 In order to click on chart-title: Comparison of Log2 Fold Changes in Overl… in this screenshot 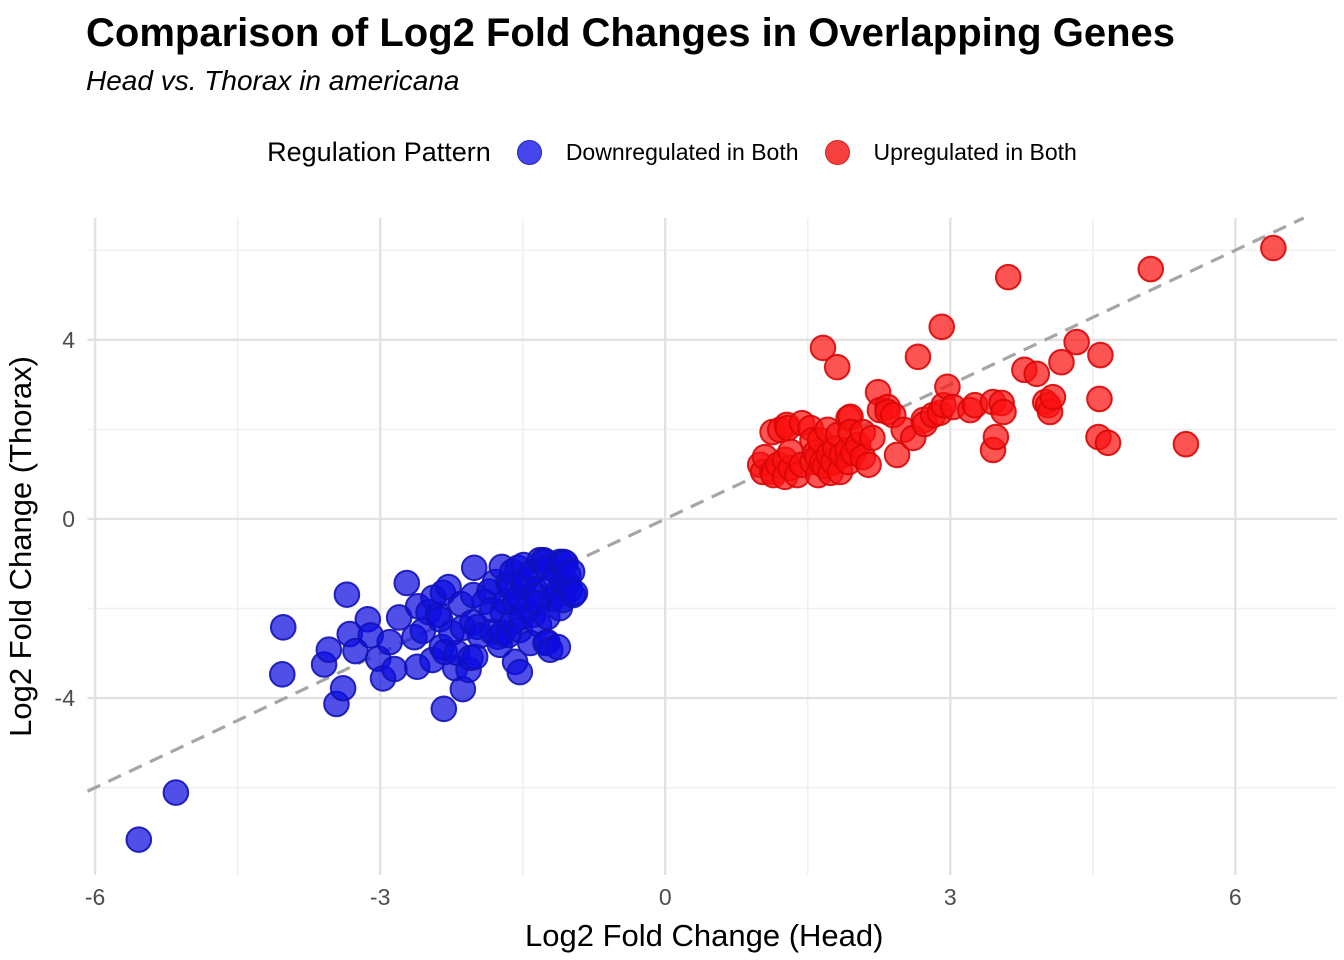, I will do `click(631, 33)`.